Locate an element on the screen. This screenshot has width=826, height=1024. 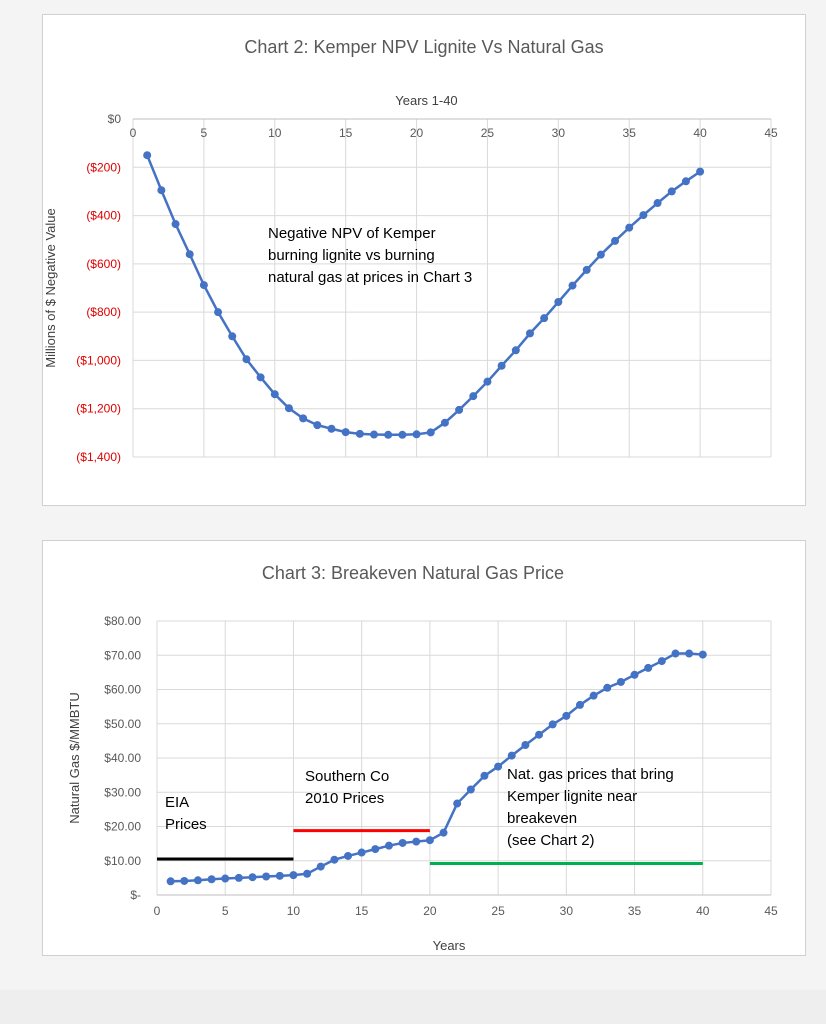
chart-3-eia-prices-label-line: Prices is located at coordinates (186, 824).